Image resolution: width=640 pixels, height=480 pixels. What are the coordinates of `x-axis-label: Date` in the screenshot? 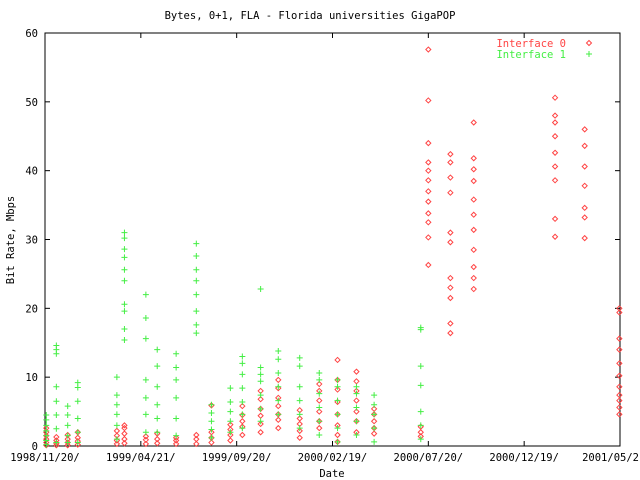 It's located at (331, 474).